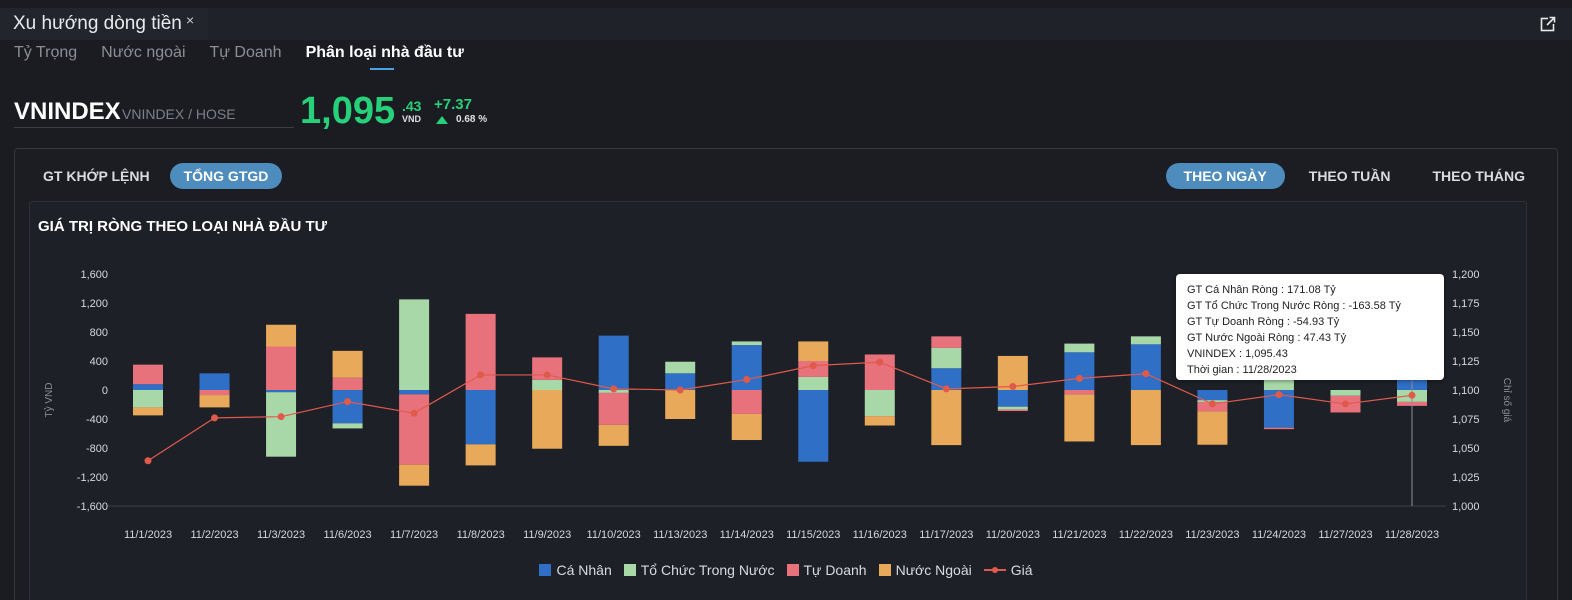  Describe the element at coordinates (1466, 362) in the screenshot. I see `y2-tick-label: 1,125` at that location.